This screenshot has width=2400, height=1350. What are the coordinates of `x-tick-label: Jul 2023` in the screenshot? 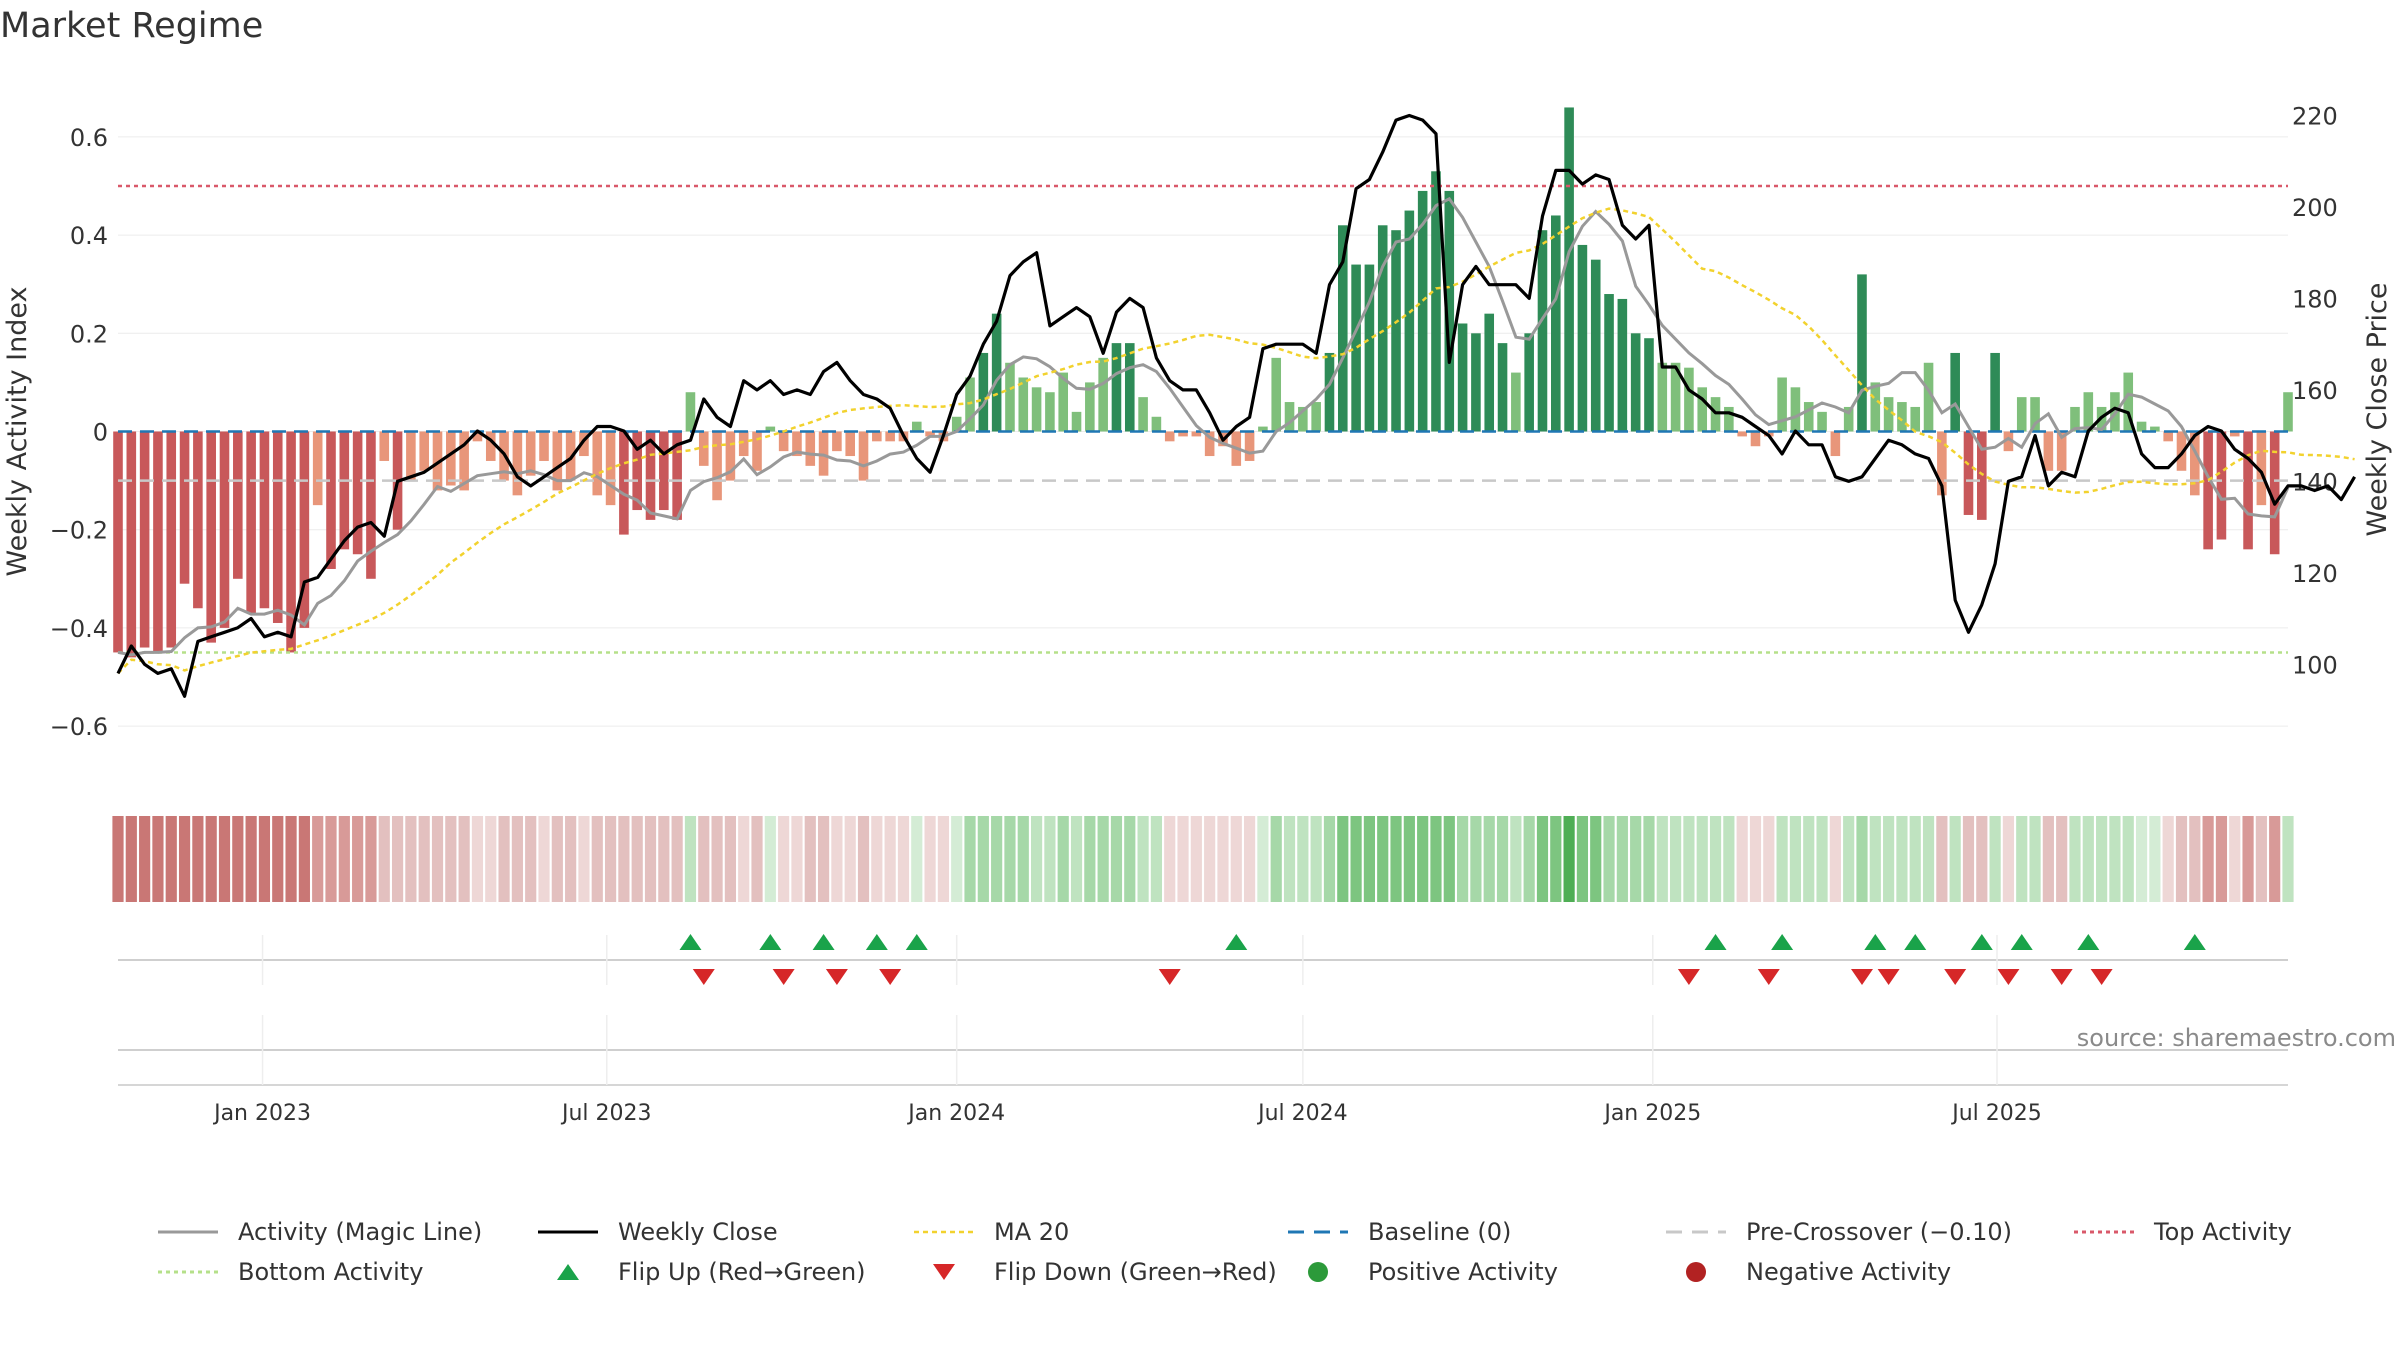 It's located at (606, 1113).